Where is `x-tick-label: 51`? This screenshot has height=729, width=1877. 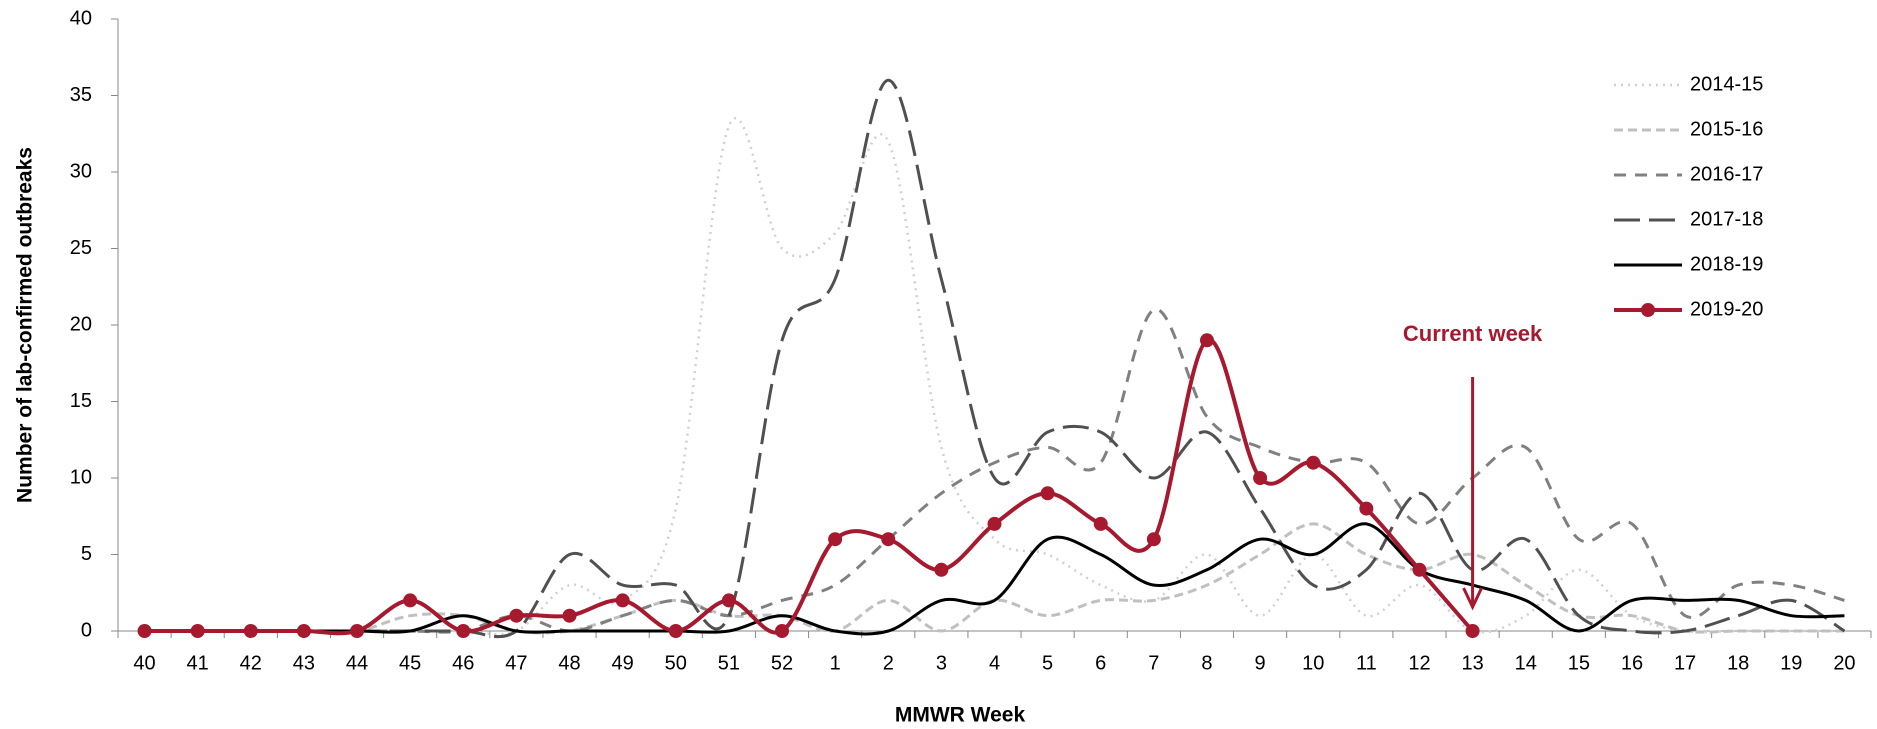
x-tick-label: 51 is located at coordinates (729, 663).